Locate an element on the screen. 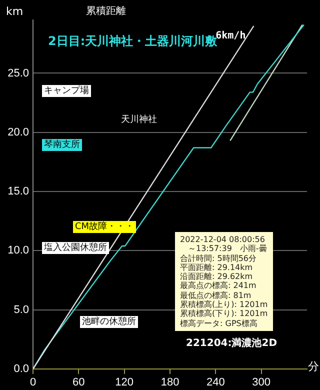 Image resolution: width=320 pixels, height=390 pixels. annotation: 平面距離: 29.14km is located at coordinates (216, 267).